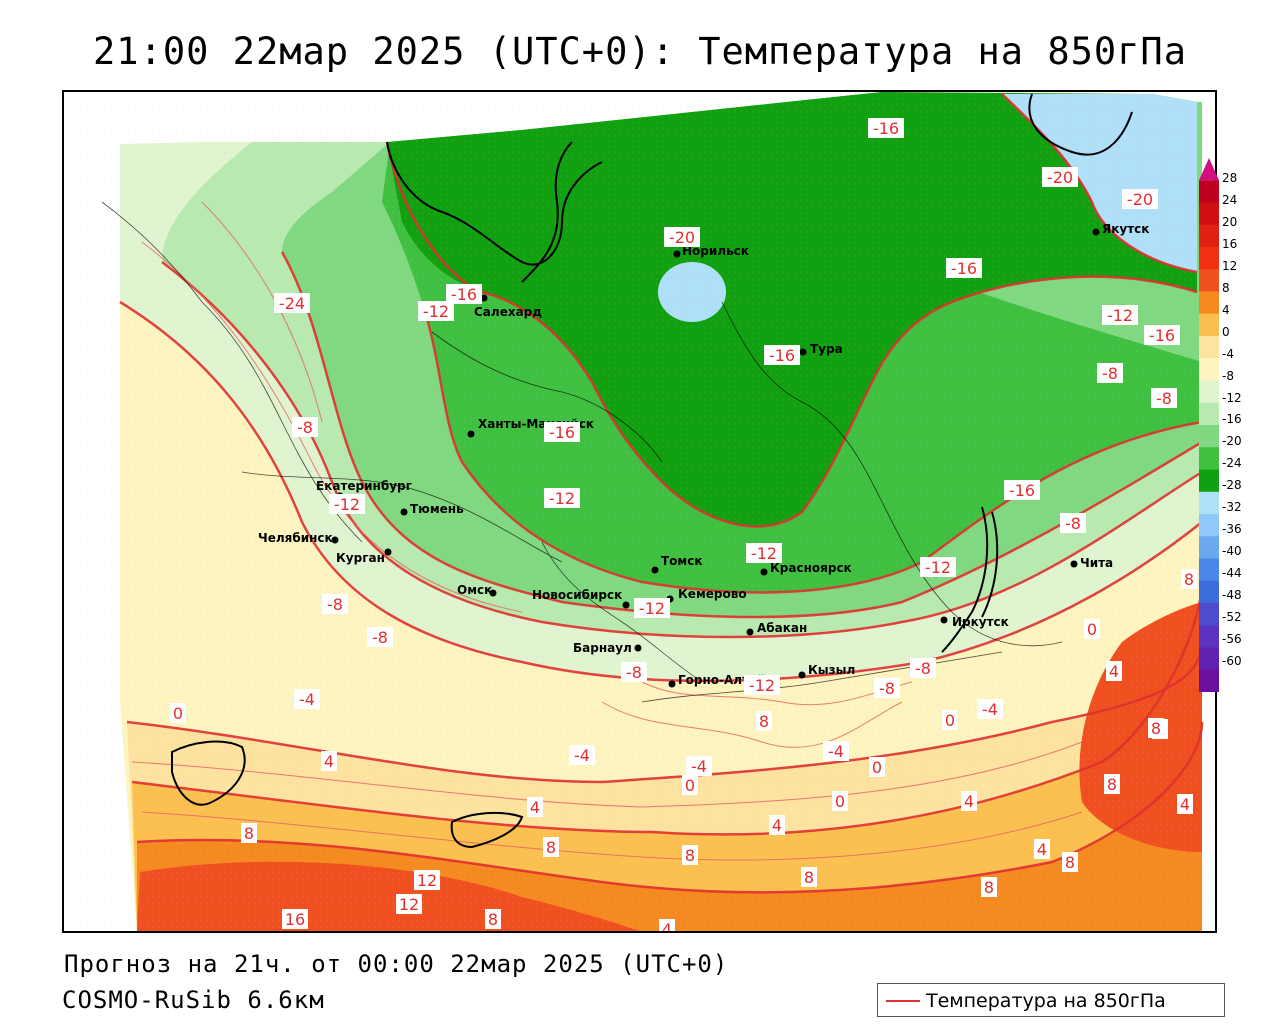 Image resolution: width=1280 pixels, height=1024 pixels. I want to click on isotherm-label: -20, so click(682, 237).